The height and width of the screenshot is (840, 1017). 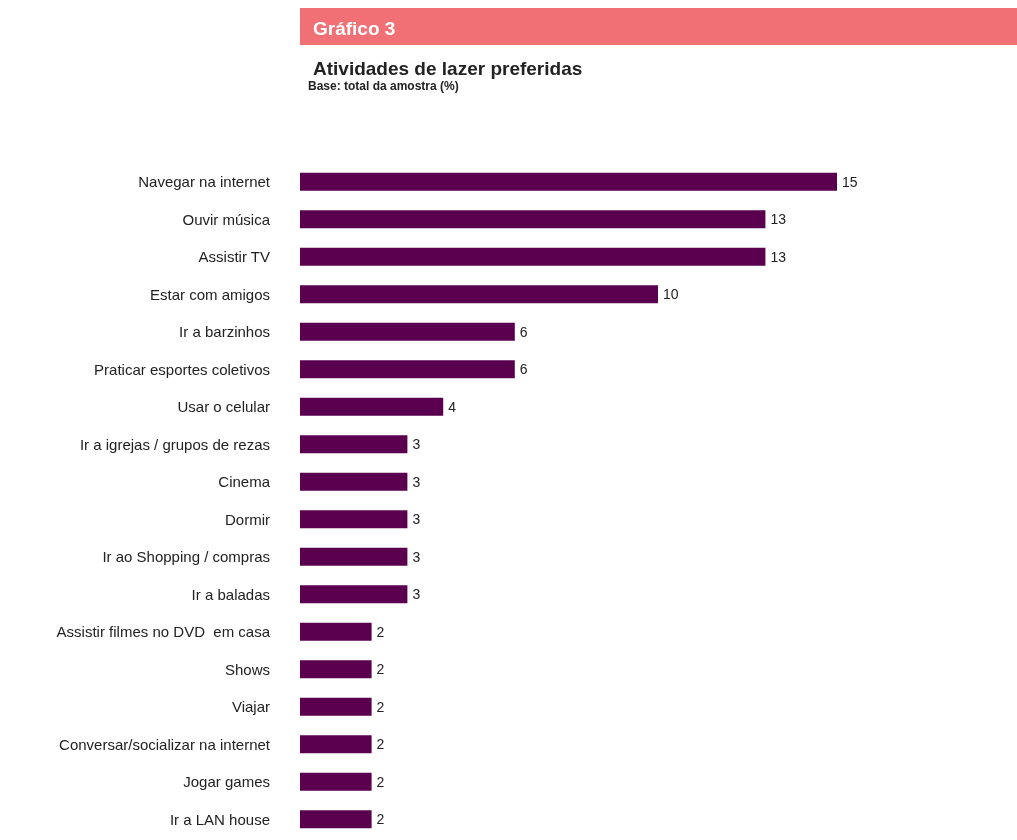 I want to click on y-tick-label: Viajar, so click(x=250, y=707).